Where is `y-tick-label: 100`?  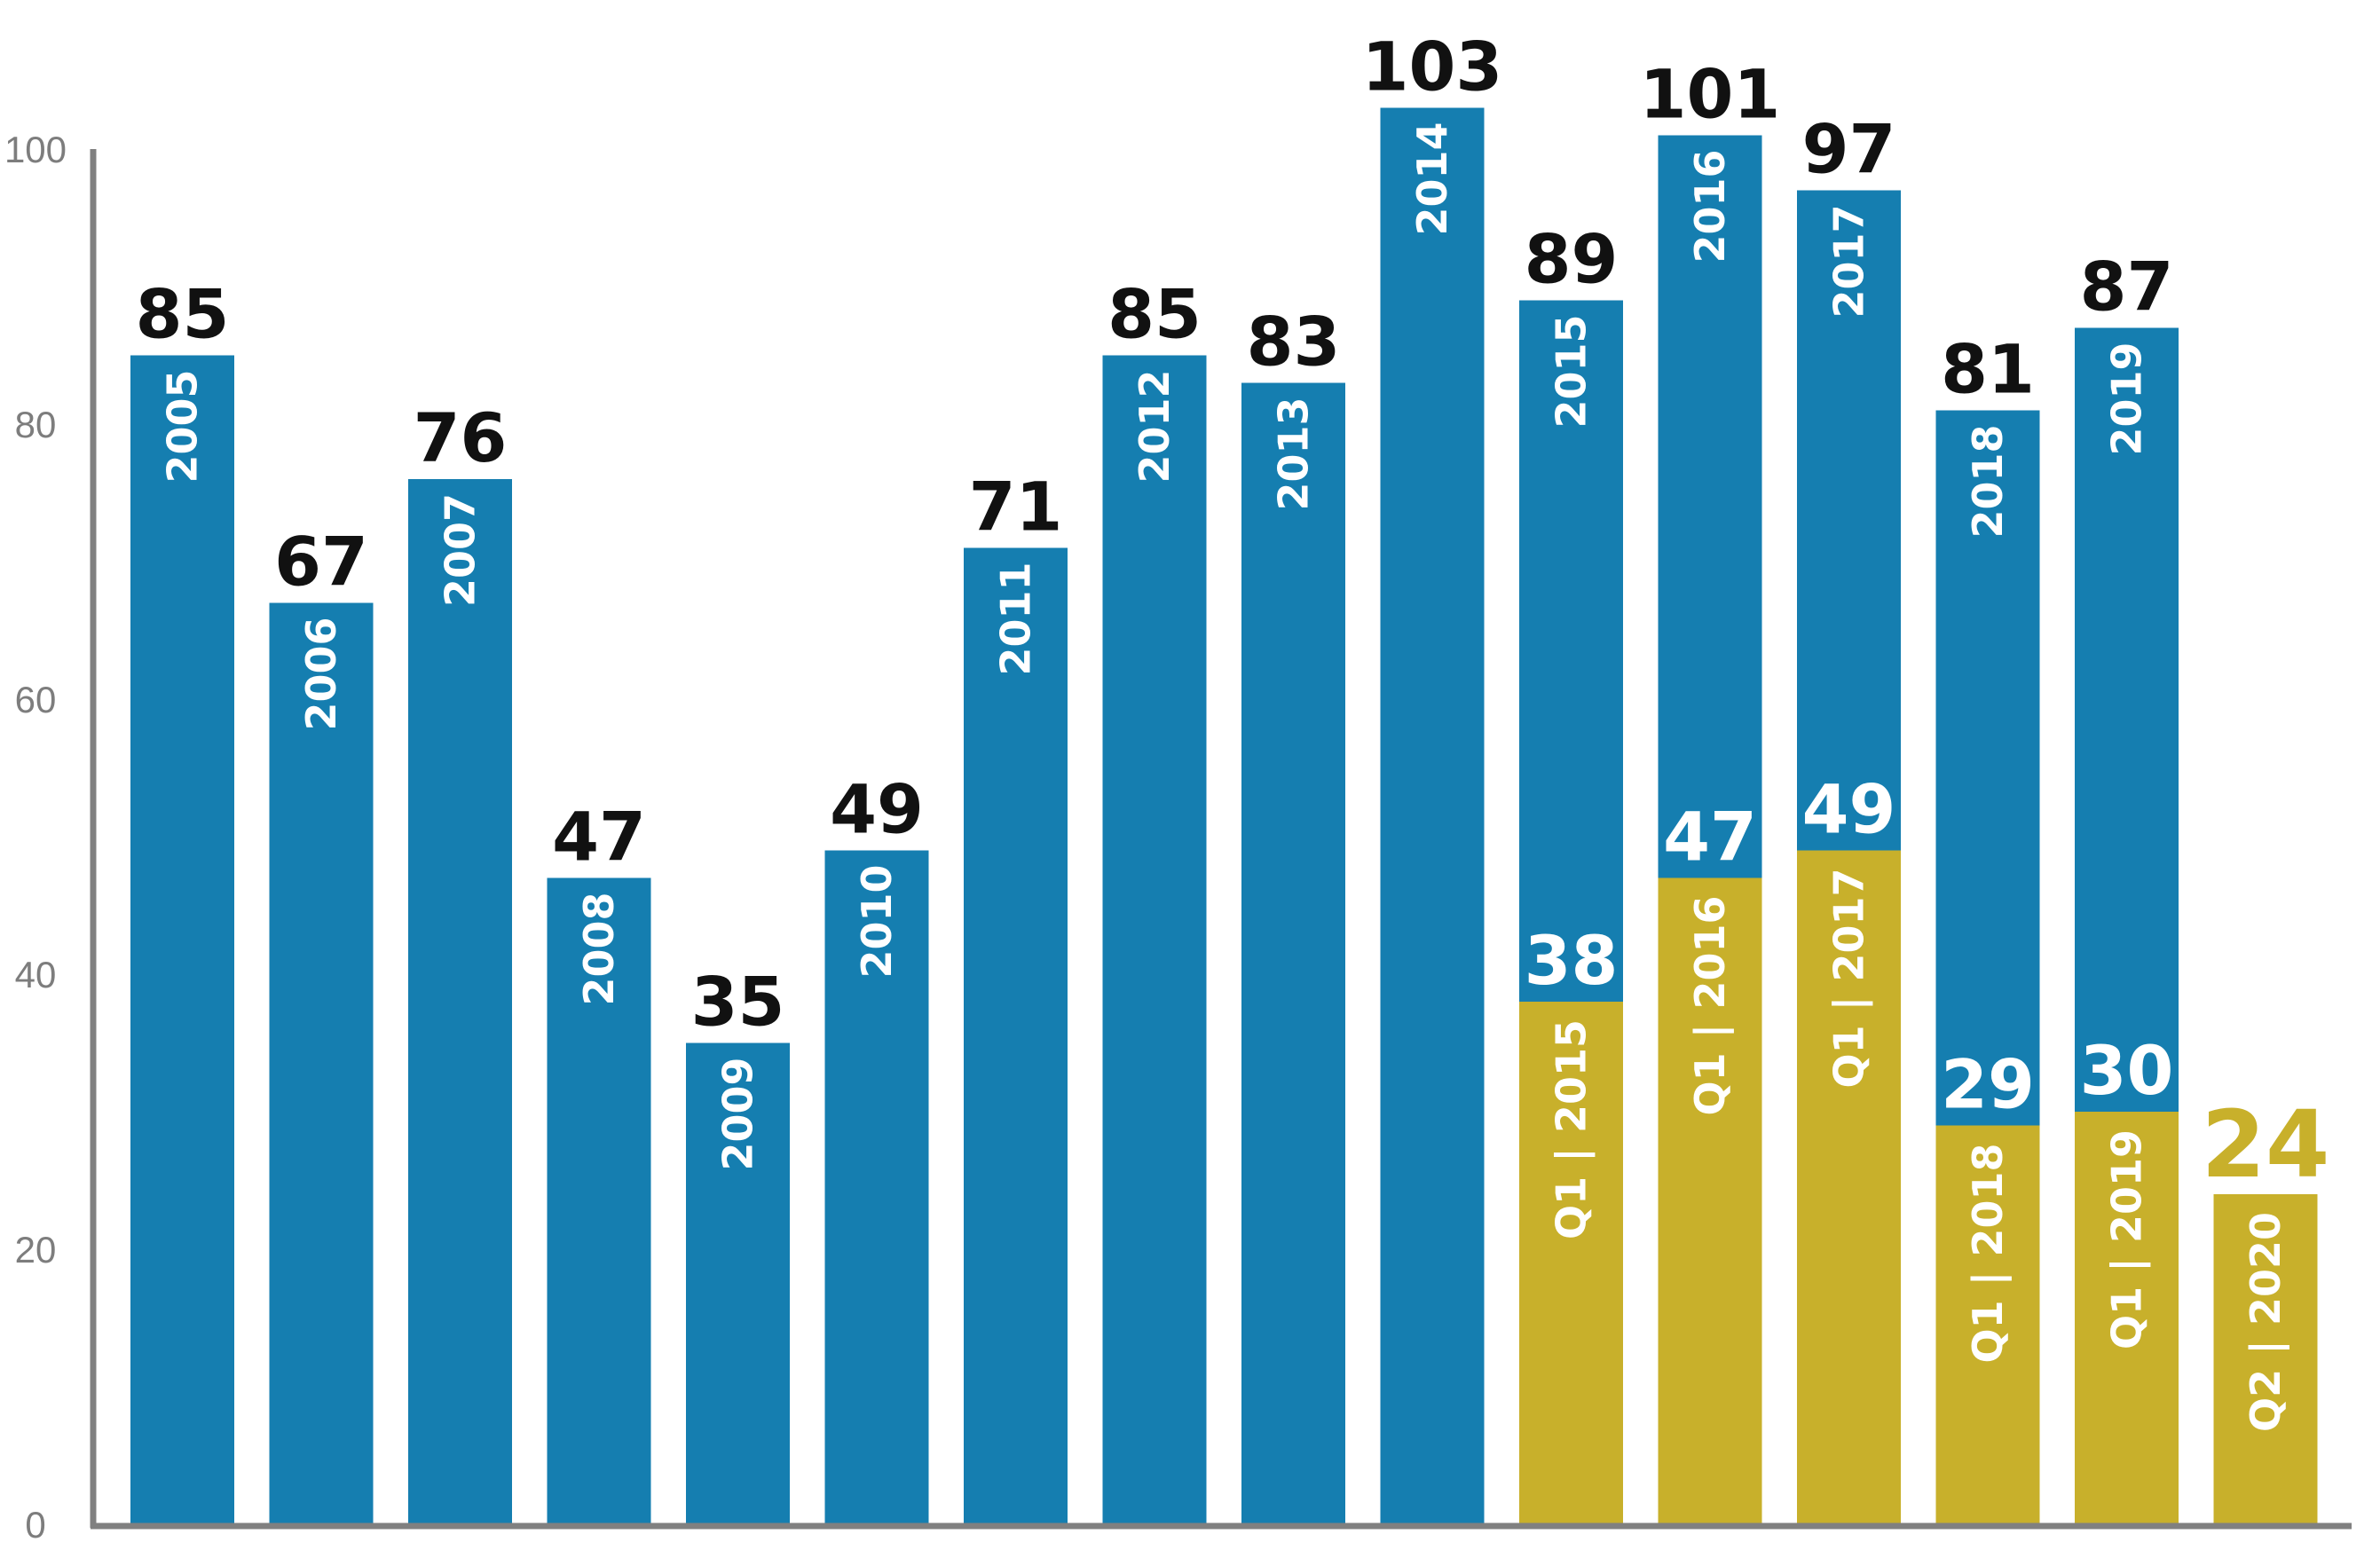 y-tick-label: 100 is located at coordinates (35, 149).